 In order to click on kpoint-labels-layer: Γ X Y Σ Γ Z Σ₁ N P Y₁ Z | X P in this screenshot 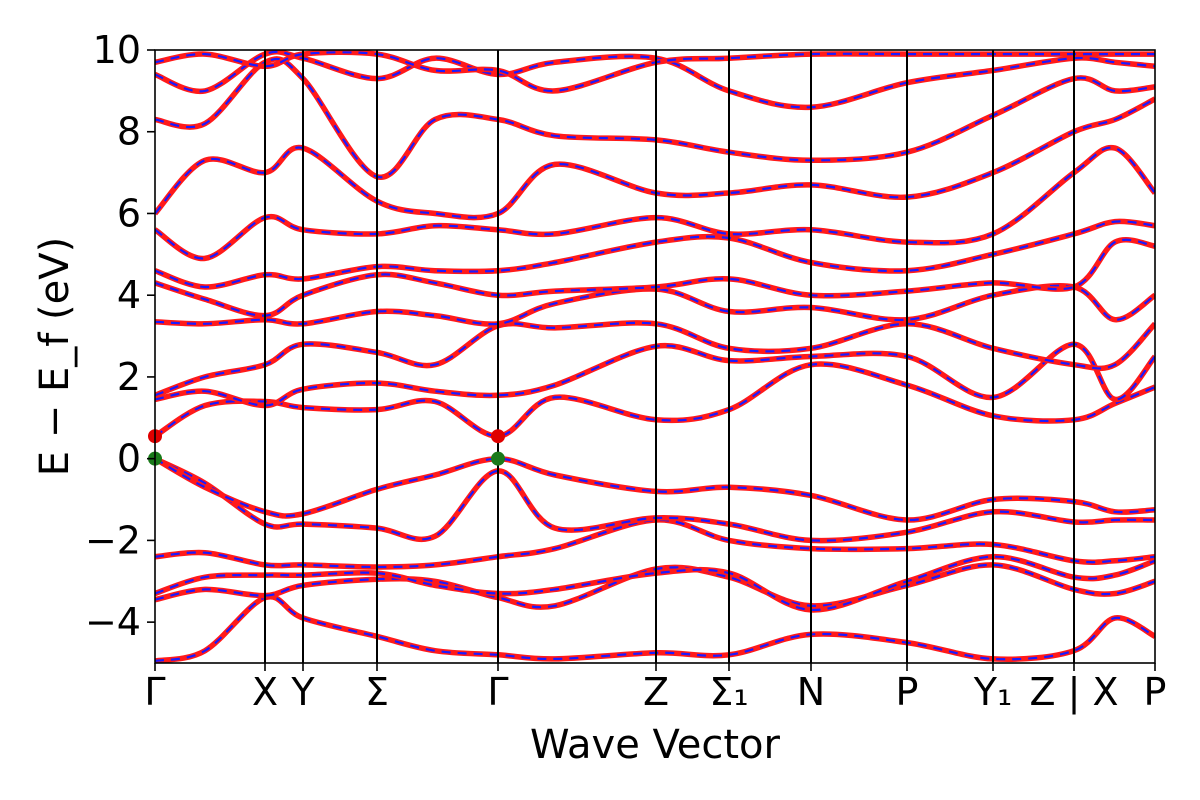, I will do `click(655, 689)`.